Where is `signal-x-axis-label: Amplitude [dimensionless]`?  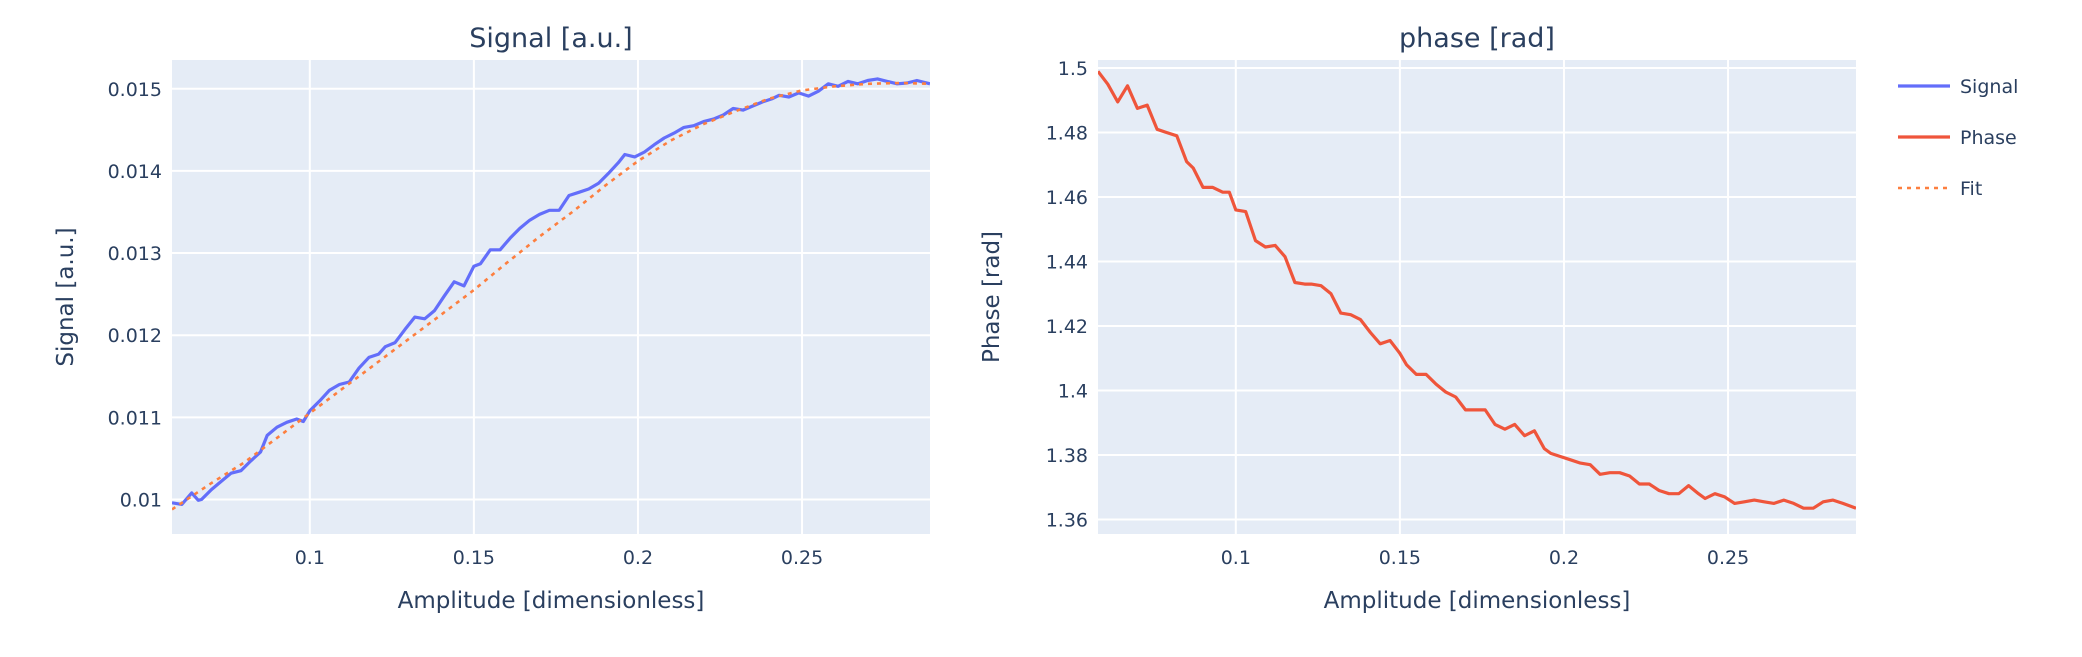 signal-x-axis-label: Amplitude [dimensionless] is located at coordinates (551, 601).